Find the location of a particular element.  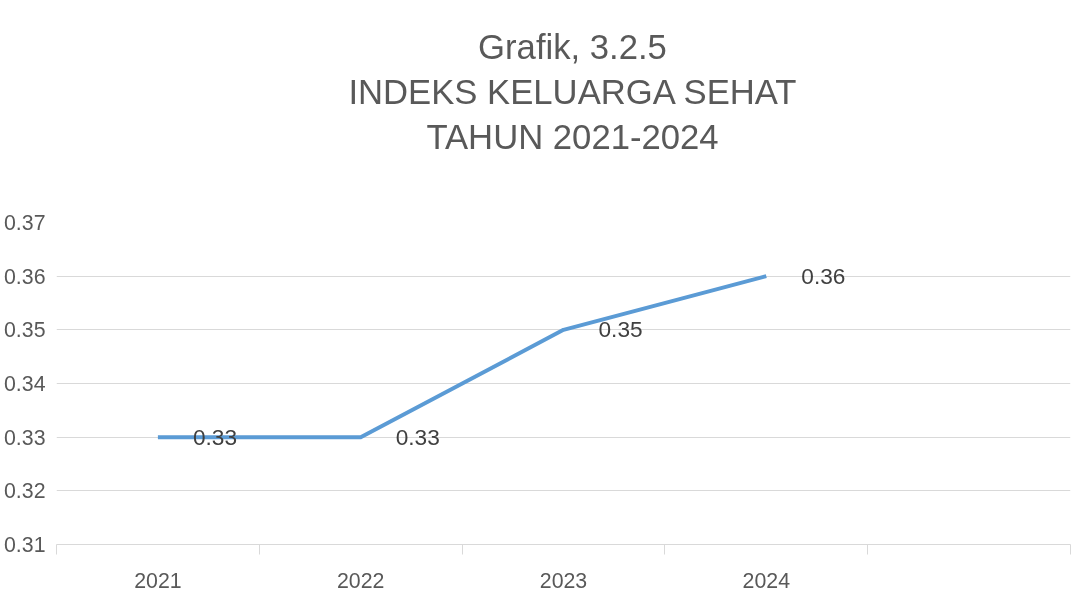

data-label: 0.35 is located at coordinates (620, 329).